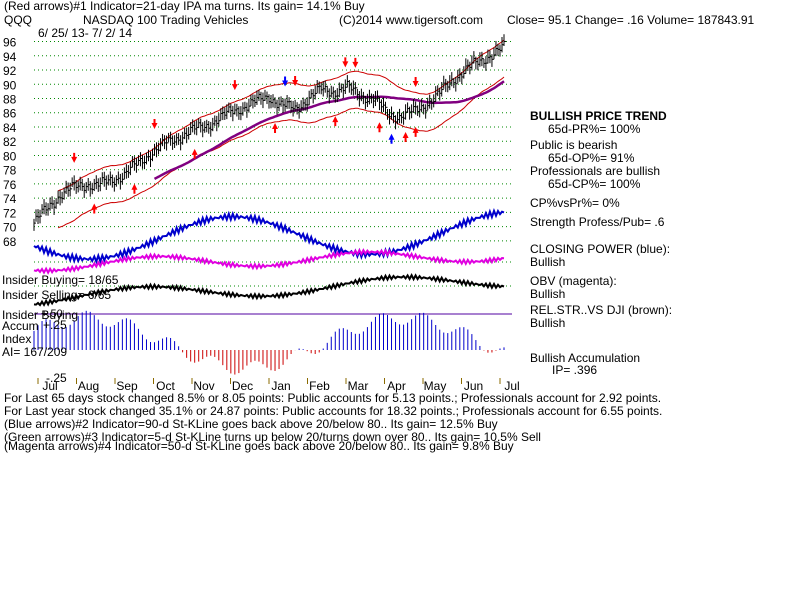  I want to click on y-tick-label: 74, so click(10, 199).